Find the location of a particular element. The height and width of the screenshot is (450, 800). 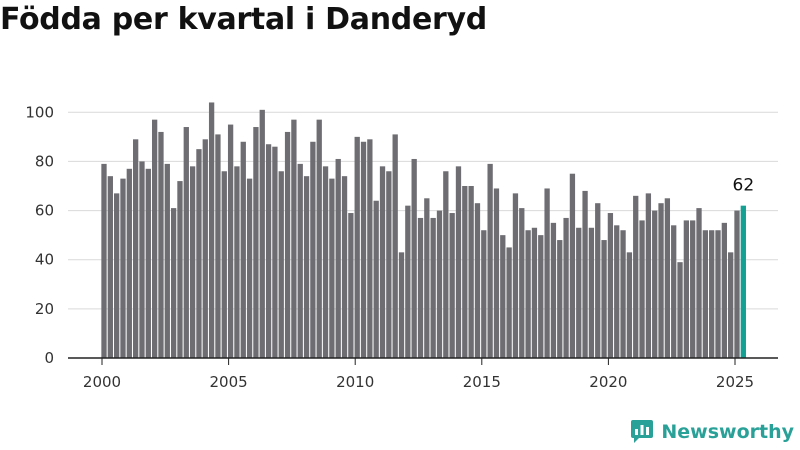

y-tick-label: 100 is located at coordinates (39, 112).